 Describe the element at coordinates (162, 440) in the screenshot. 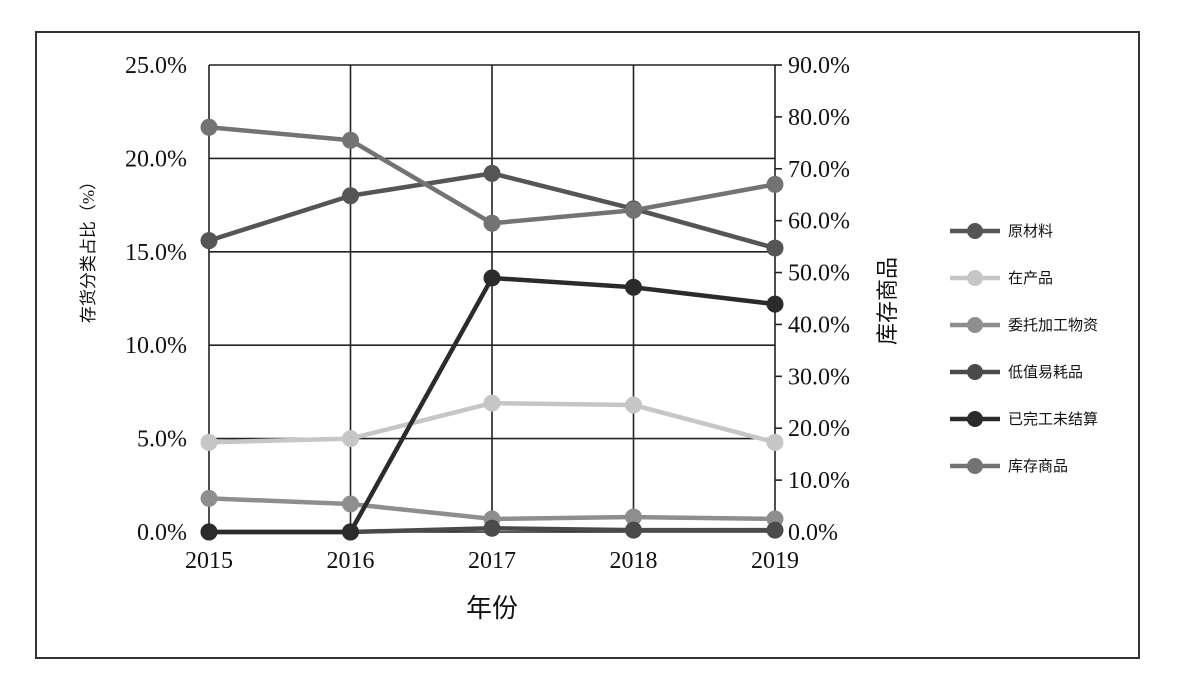

I see `y-tick-label: 5.0%` at that location.